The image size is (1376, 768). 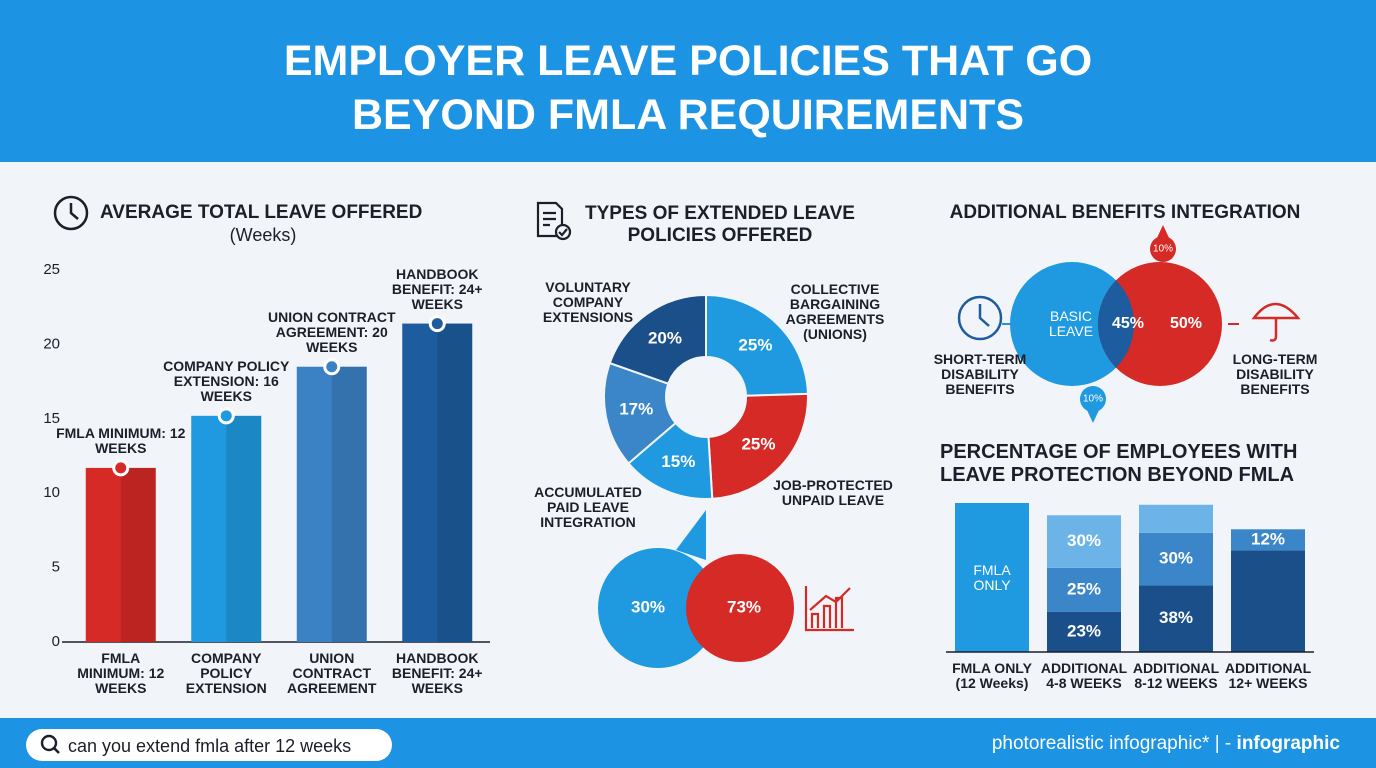 I want to click on y-tick-label: 5, so click(x=56, y=567).